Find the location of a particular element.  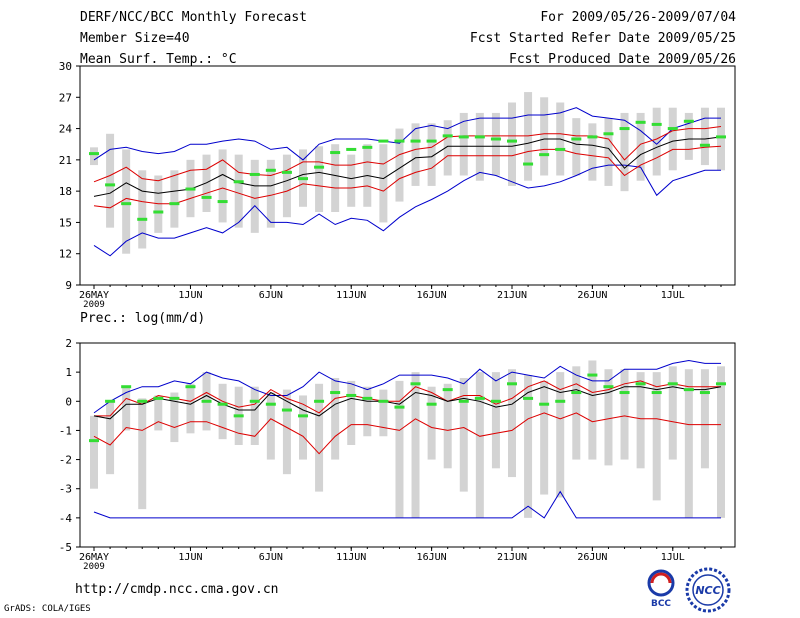

ncc-logo-text: NCC is located at coordinates (707, 590).